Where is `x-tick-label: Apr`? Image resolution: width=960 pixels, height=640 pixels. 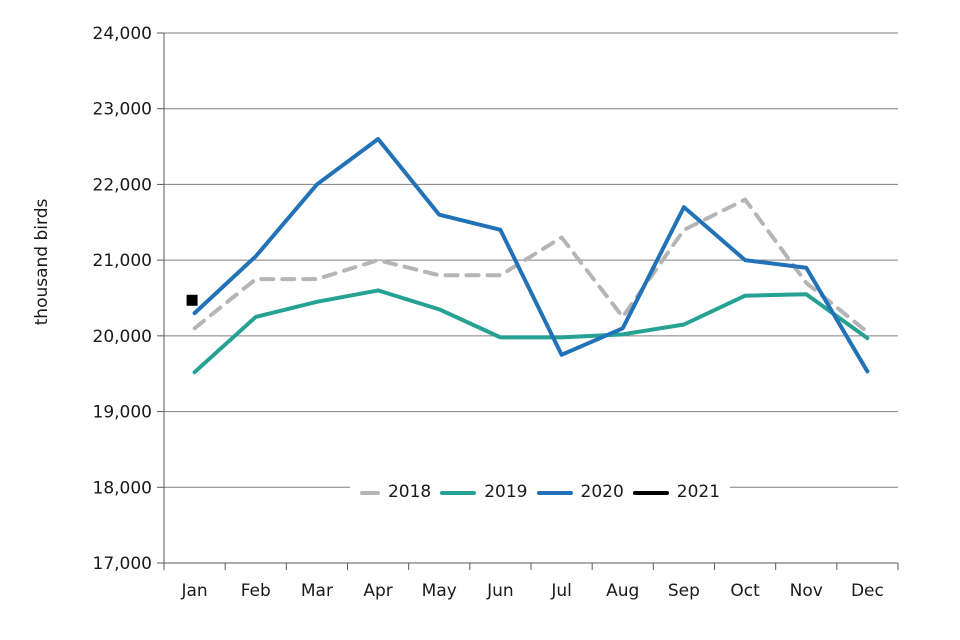
x-tick-label: Apr is located at coordinates (377, 591).